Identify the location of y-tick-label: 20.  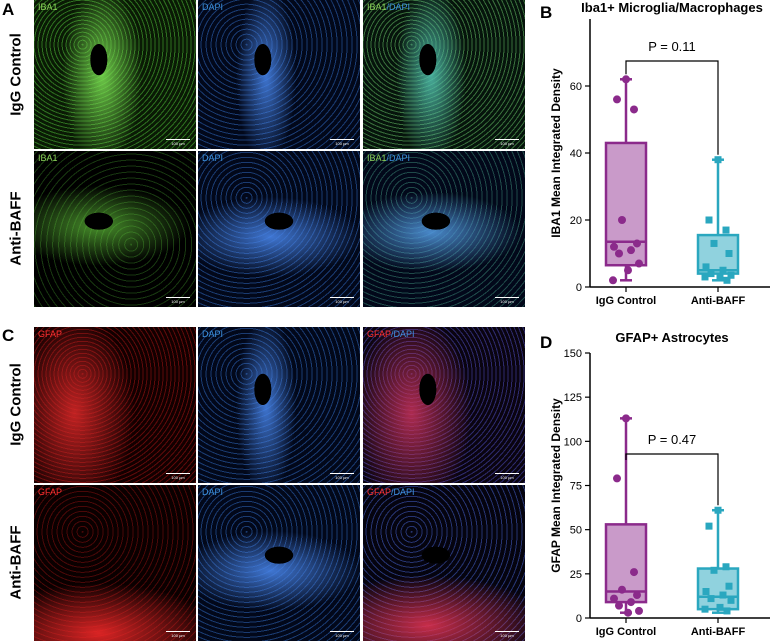
(576, 221).